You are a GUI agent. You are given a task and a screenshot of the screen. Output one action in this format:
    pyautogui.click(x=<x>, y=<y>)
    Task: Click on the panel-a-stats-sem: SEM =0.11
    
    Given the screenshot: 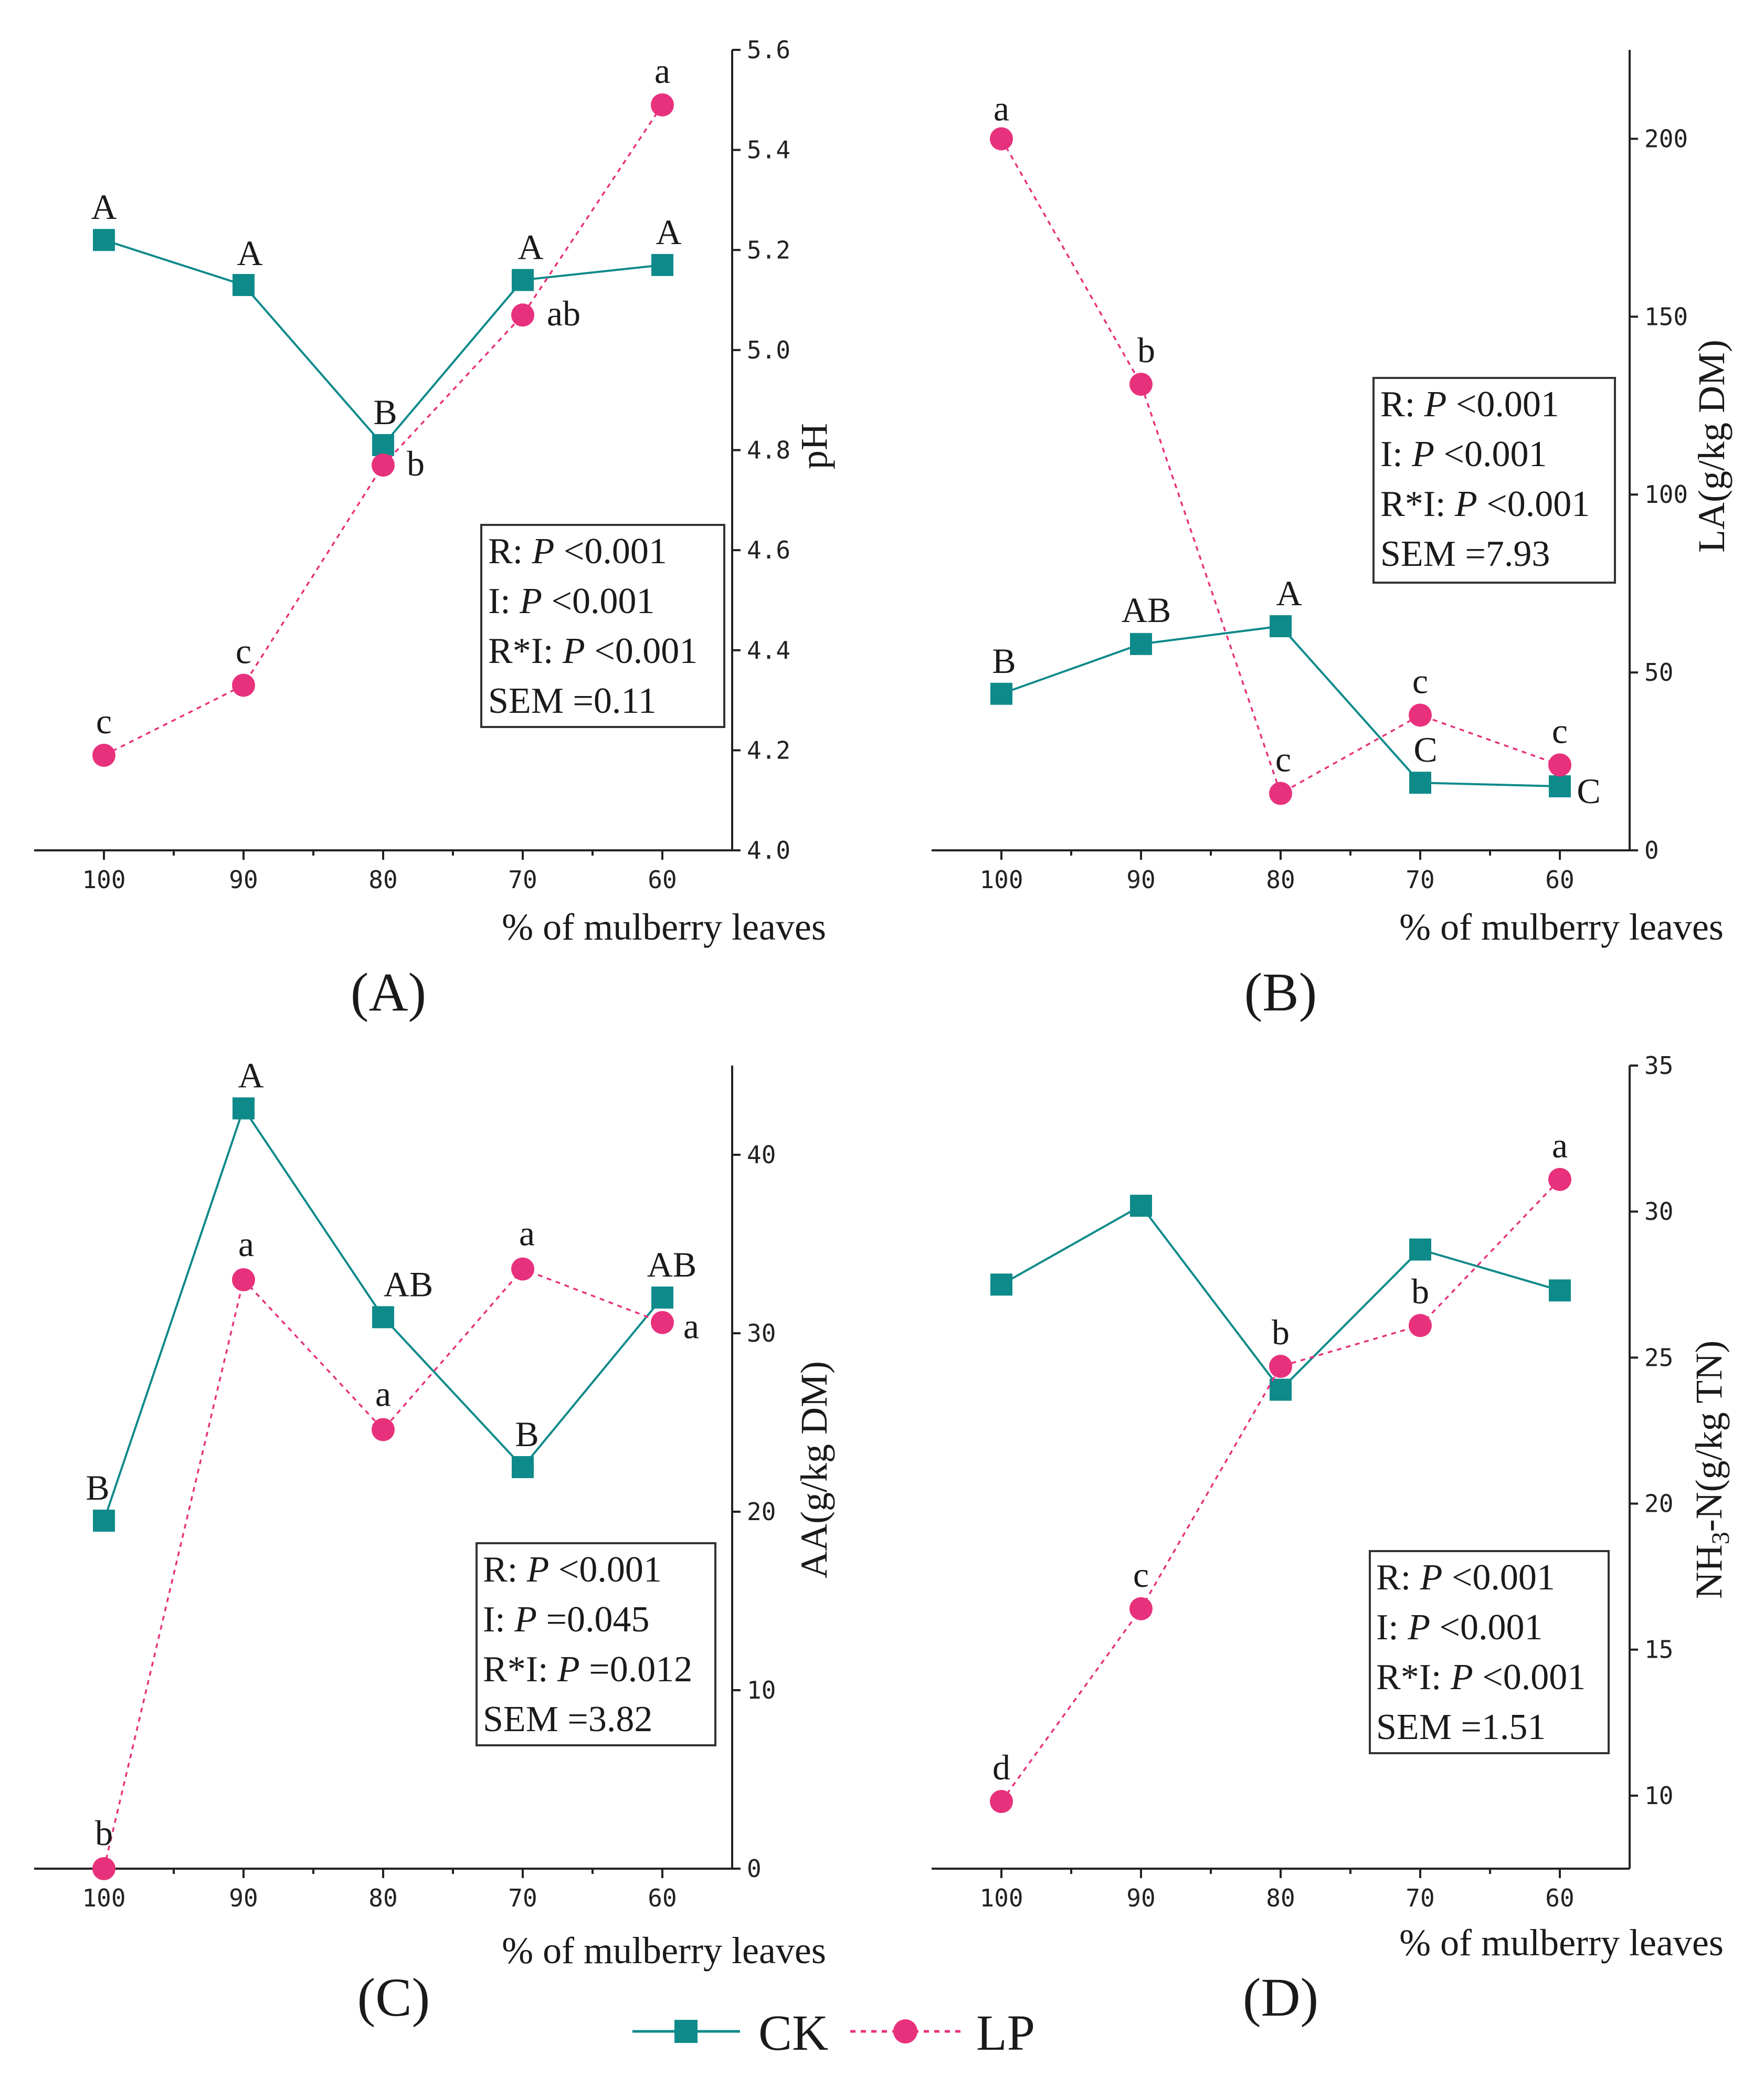 What is the action you would take?
    pyautogui.click(x=572, y=701)
    